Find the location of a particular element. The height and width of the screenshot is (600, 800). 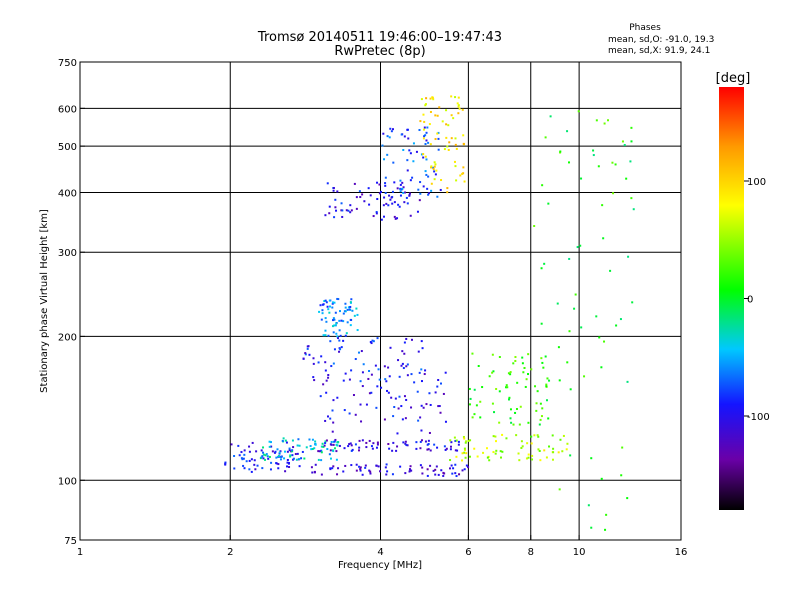

y-axis-ticks: 75 100 200 300 400 500 600 750 is located at coordinates (71, 302).